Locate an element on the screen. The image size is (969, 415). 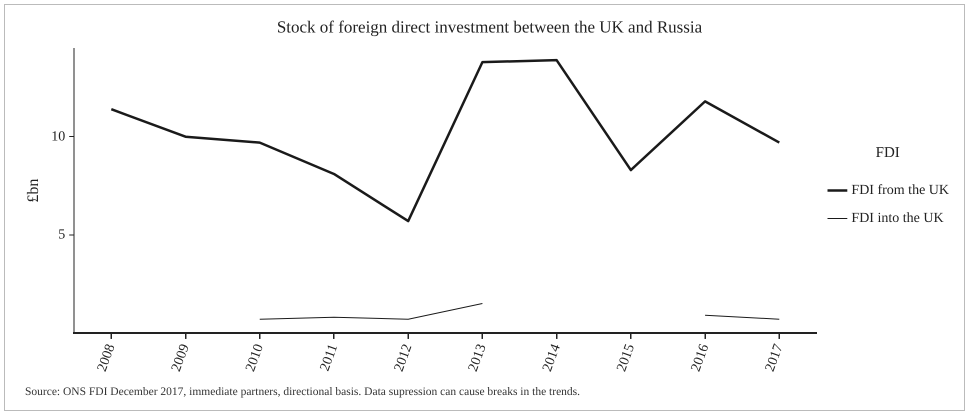
x-tick-label: 2012 is located at coordinates (404, 358).